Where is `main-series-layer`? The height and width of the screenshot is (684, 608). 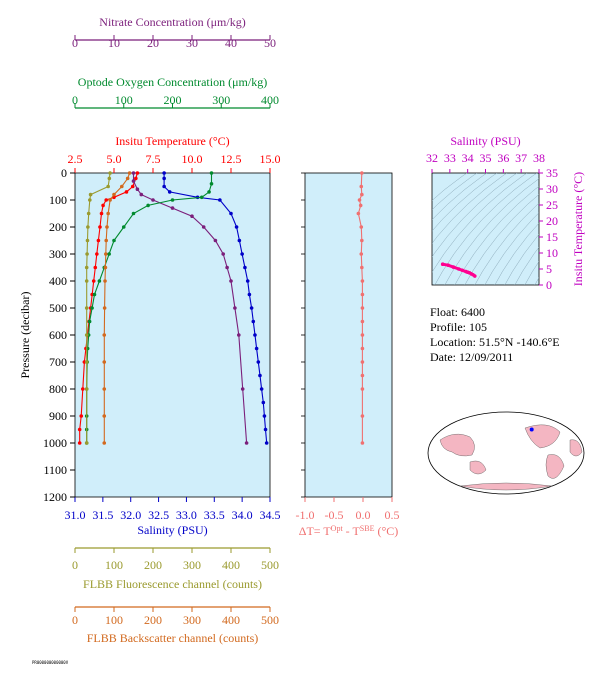
main-series-layer is located at coordinates (173, 308).